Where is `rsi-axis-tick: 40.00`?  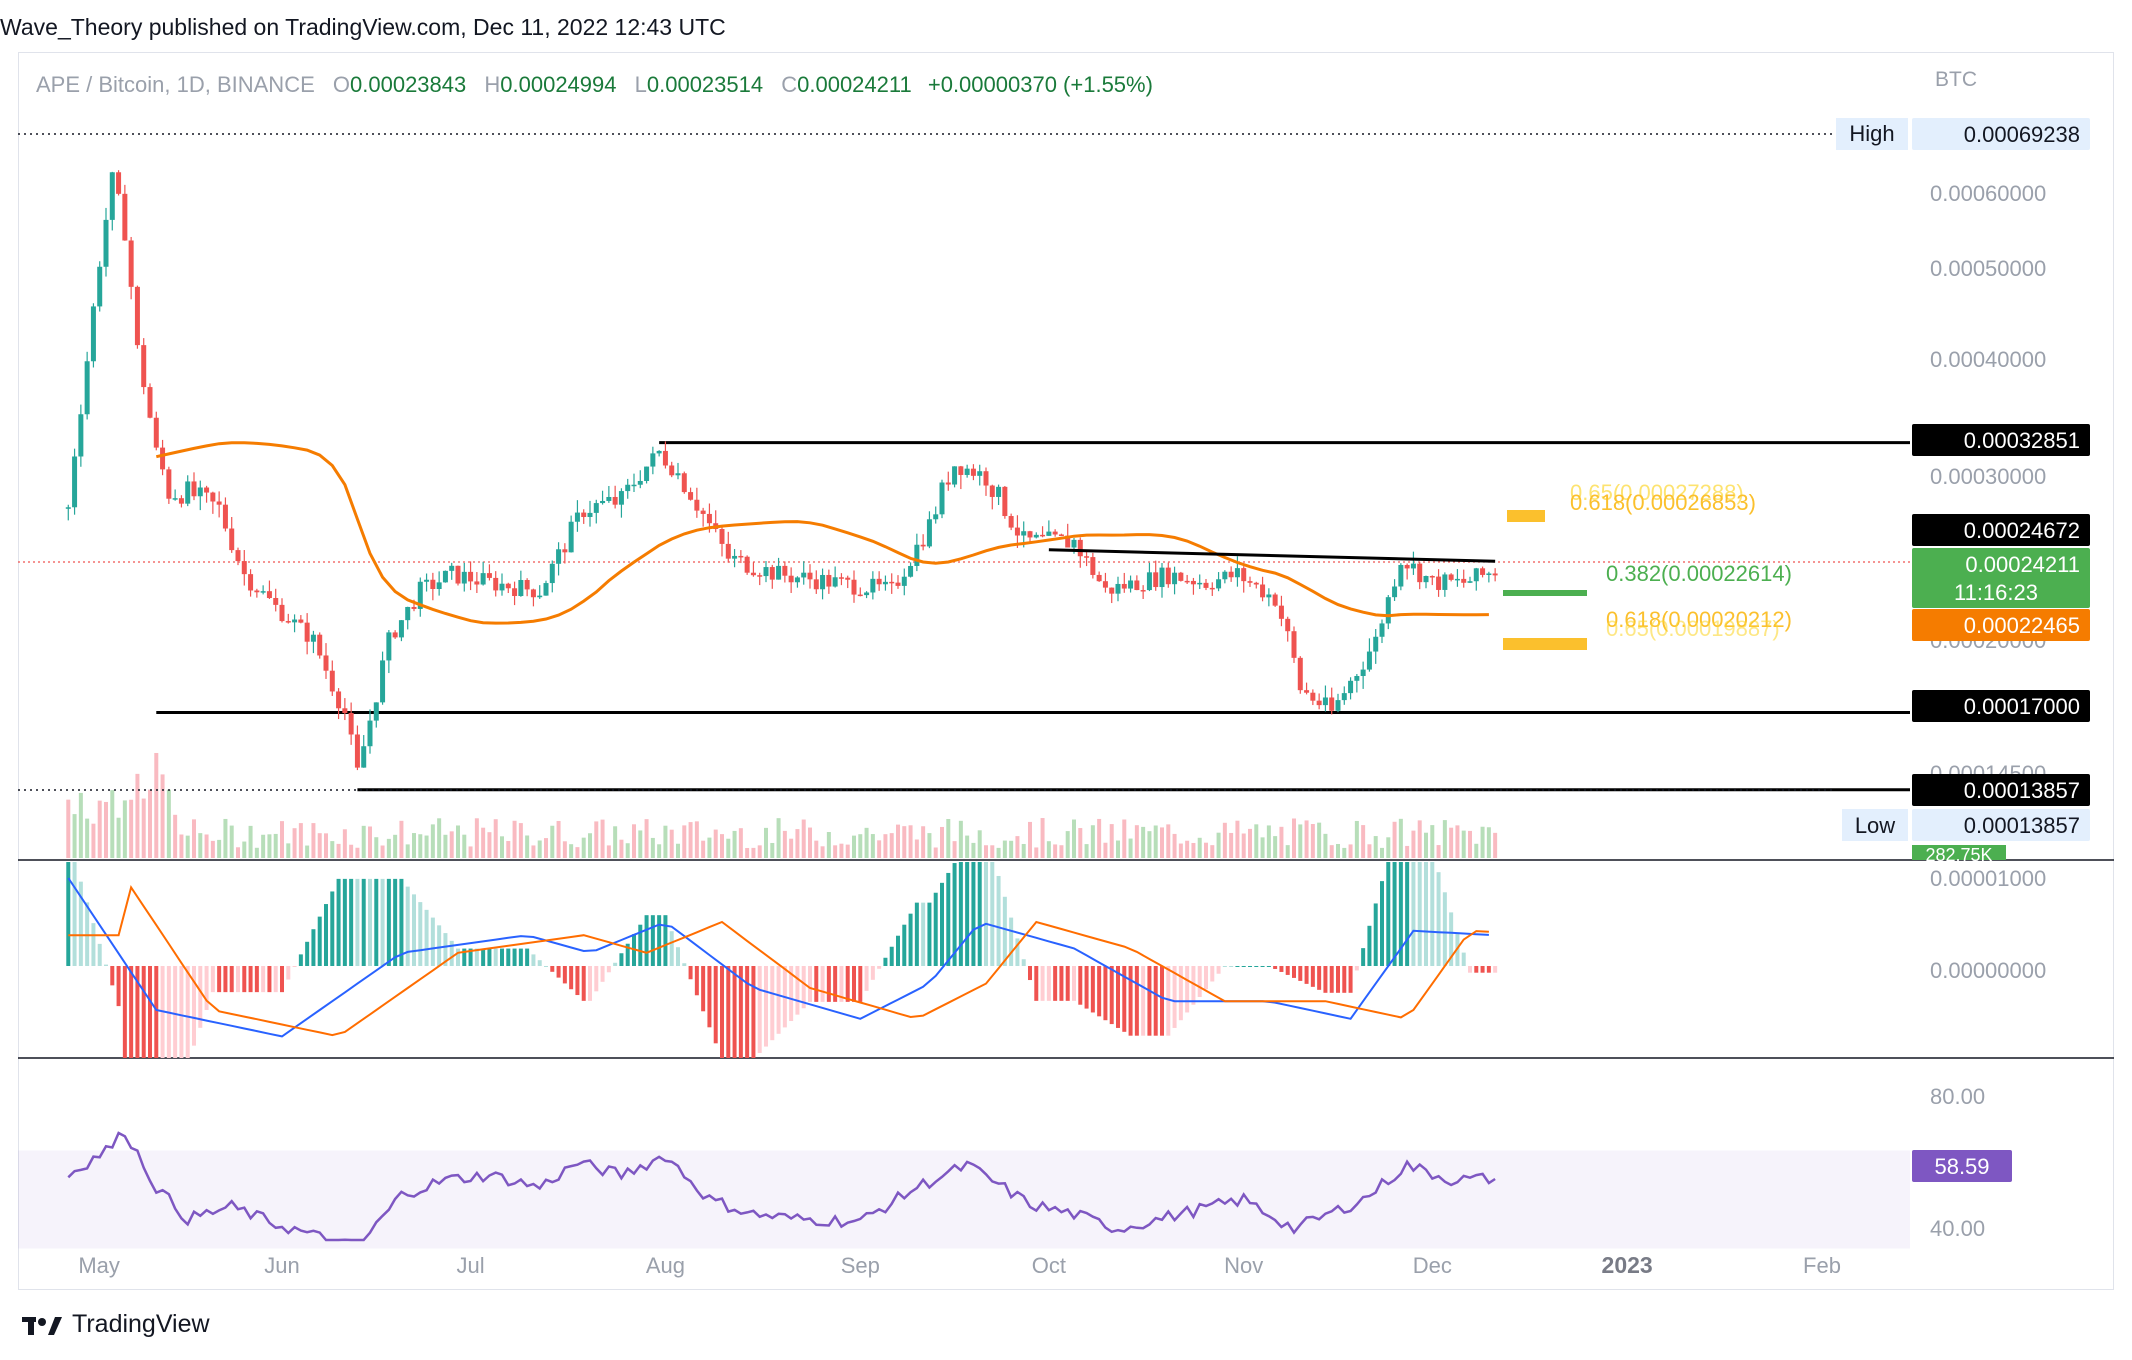
rsi-axis-tick: 40.00 is located at coordinates (1957, 1228).